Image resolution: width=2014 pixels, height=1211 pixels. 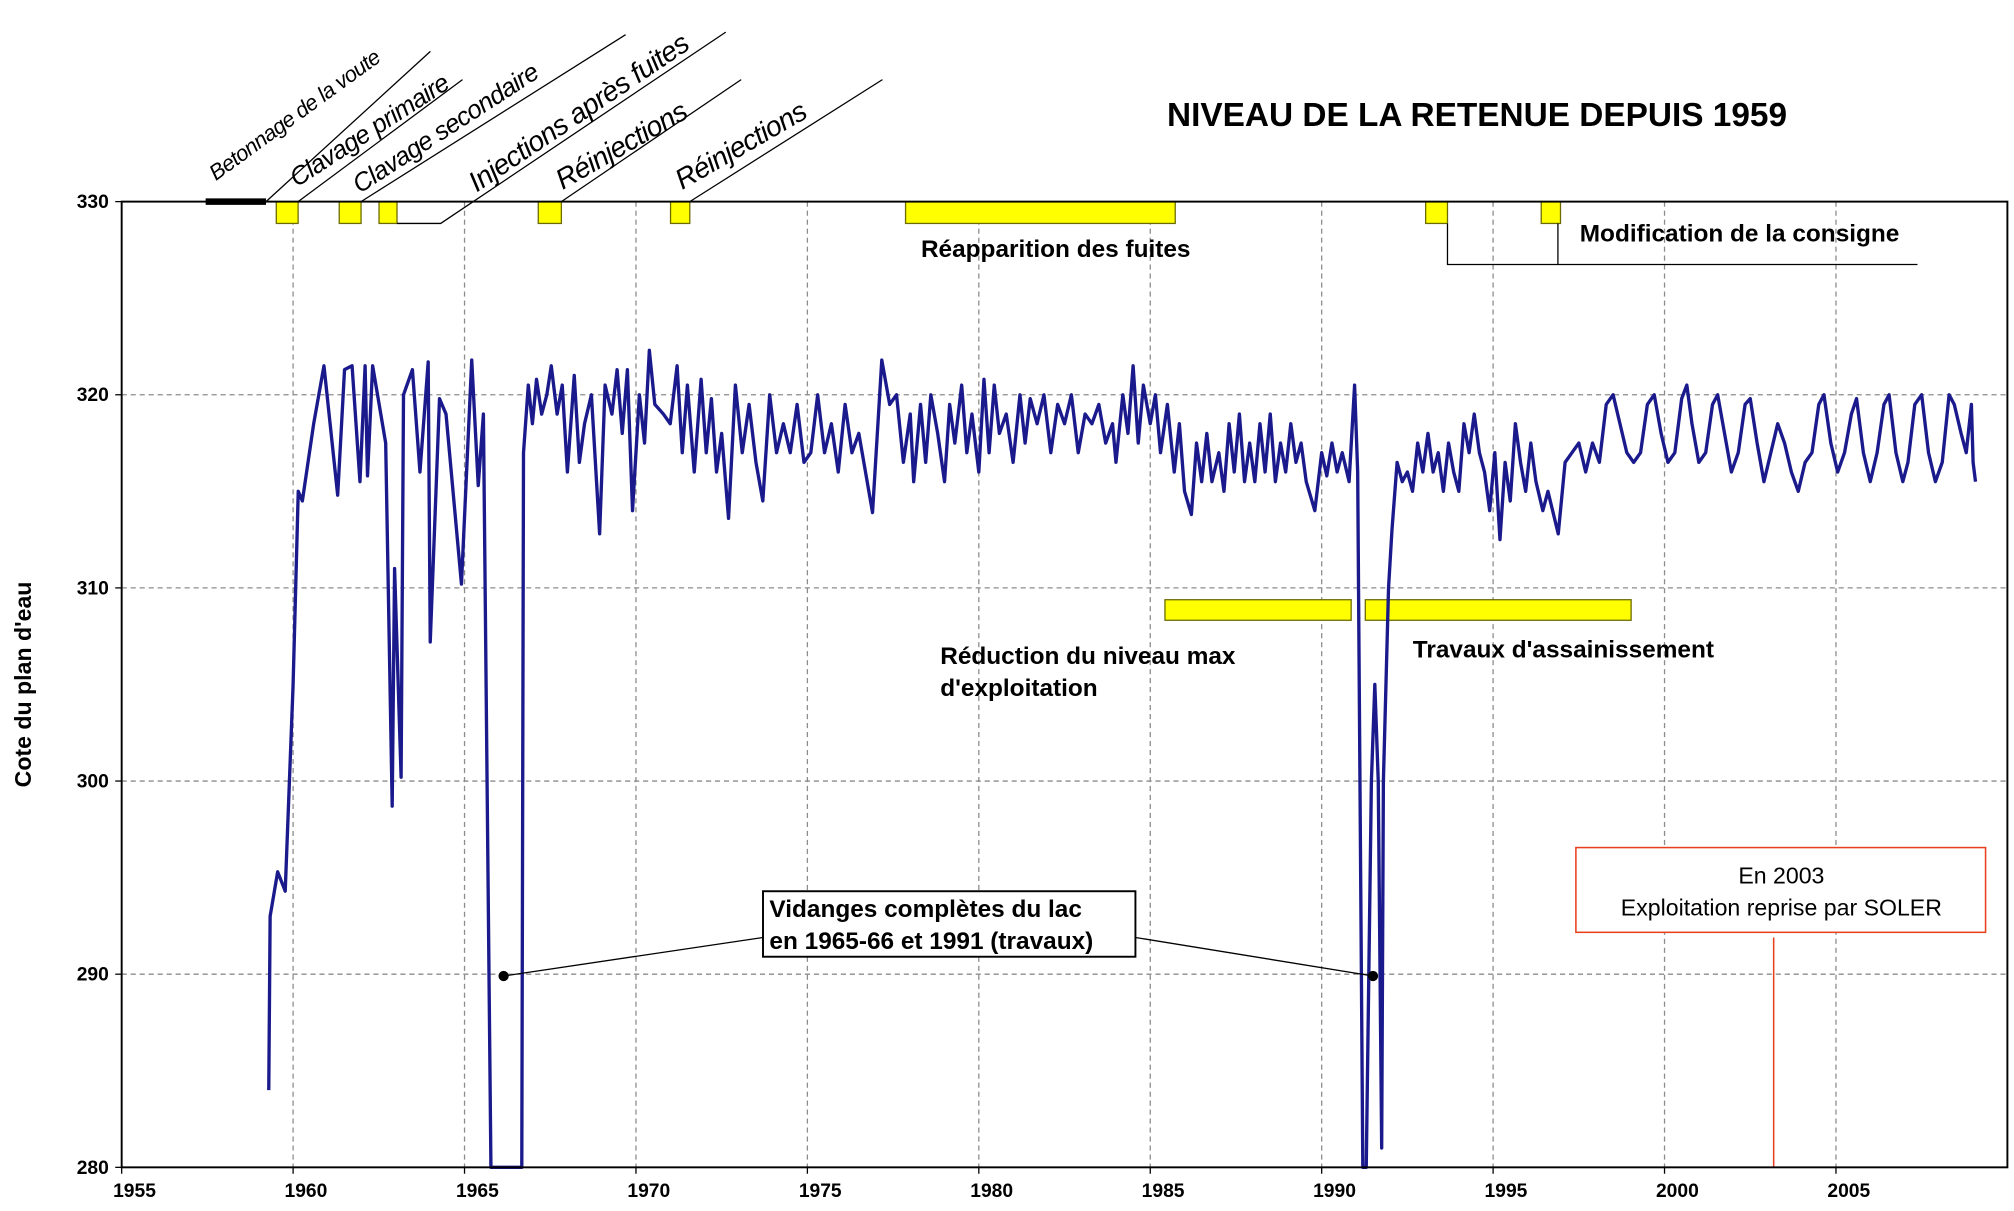 I want to click on y-tick-label: 290, so click(x=93, y=975).